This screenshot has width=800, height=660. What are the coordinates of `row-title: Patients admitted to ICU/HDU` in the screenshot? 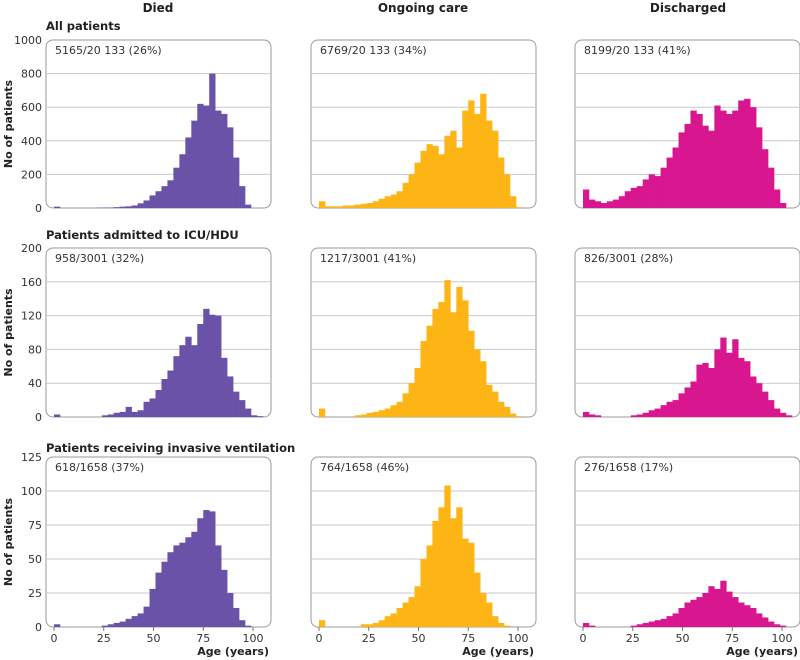 It's located at (142, 235).